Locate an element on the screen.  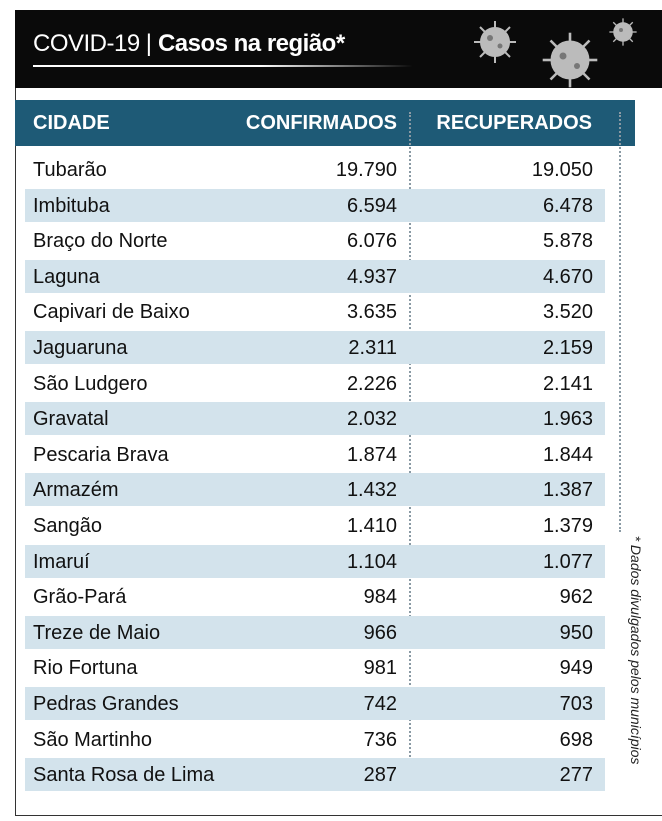
table-row: Capivari de Baixo 3.635 3.520 is located at coordinates (315, 311).